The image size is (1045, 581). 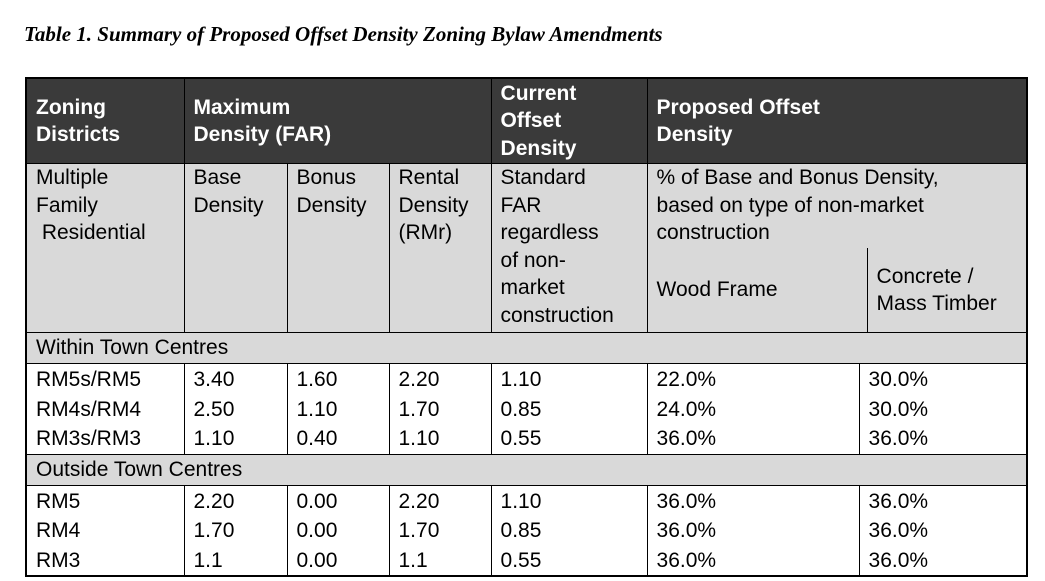 What do you see at coordinates (338, 530) in the screenshot?
I see `bonus-column: 0.00 0.00 0.00` at bounding box center [338, 530].